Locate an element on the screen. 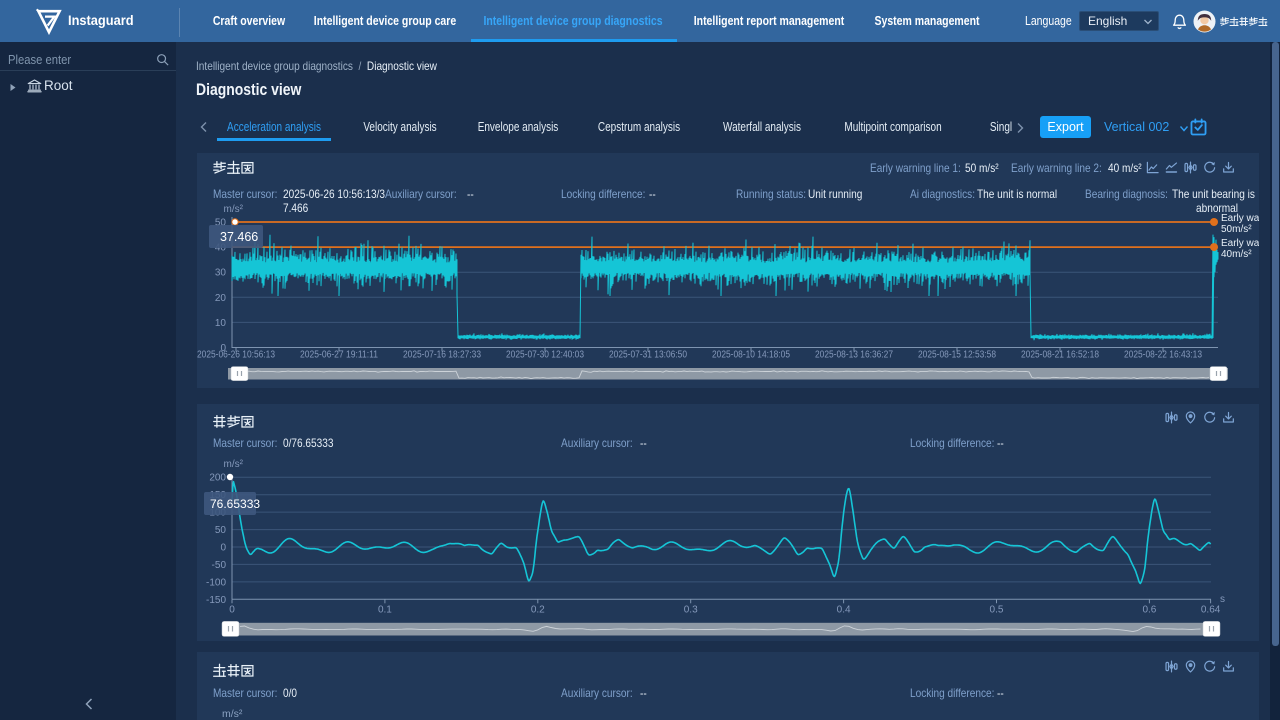  svg-text: 2025-08-13 16:36:27 is located at coordinates (854, 355).